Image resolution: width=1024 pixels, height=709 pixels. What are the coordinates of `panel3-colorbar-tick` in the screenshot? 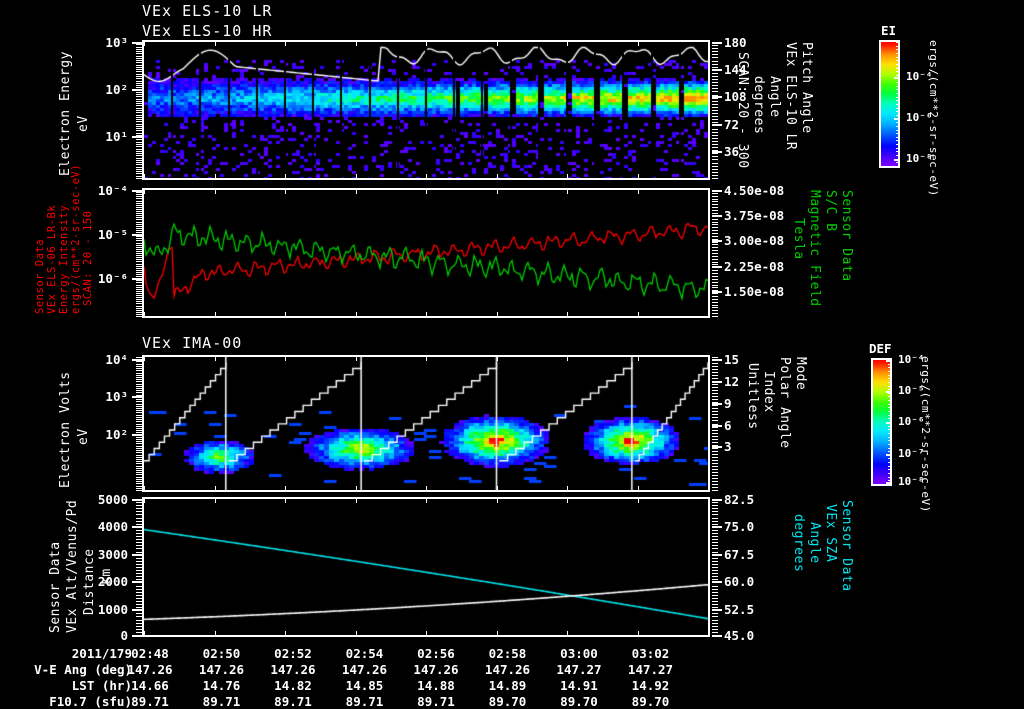 It's located at (889, 483).